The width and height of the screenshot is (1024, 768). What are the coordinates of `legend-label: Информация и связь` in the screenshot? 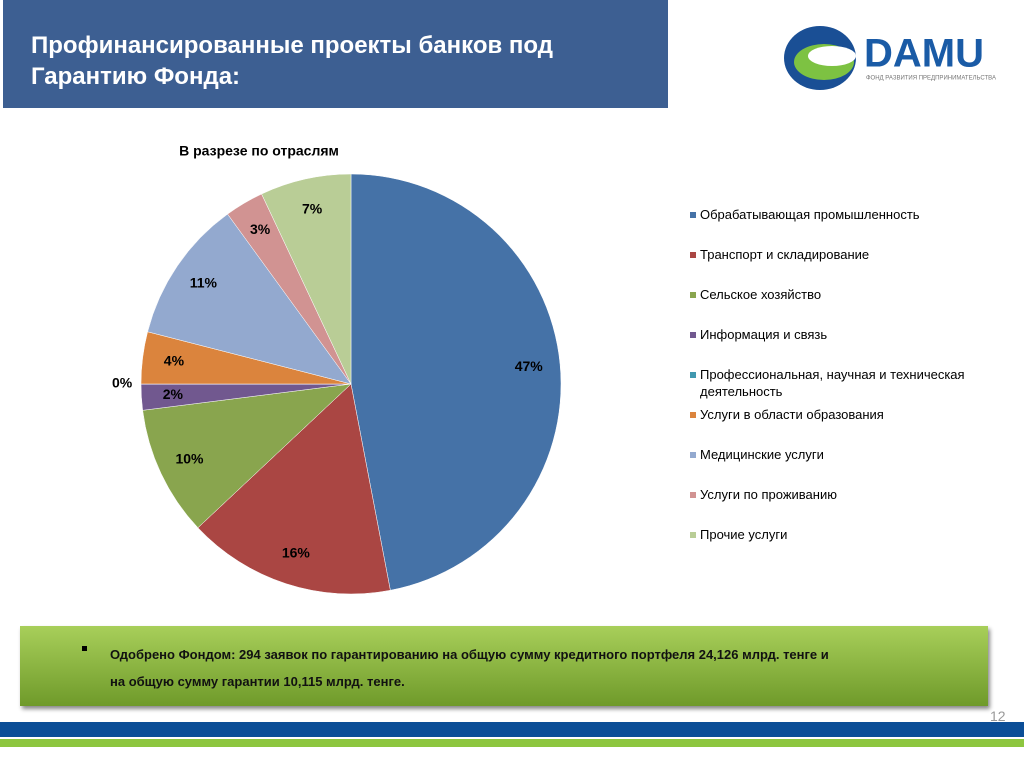 It's located at (764, 334).